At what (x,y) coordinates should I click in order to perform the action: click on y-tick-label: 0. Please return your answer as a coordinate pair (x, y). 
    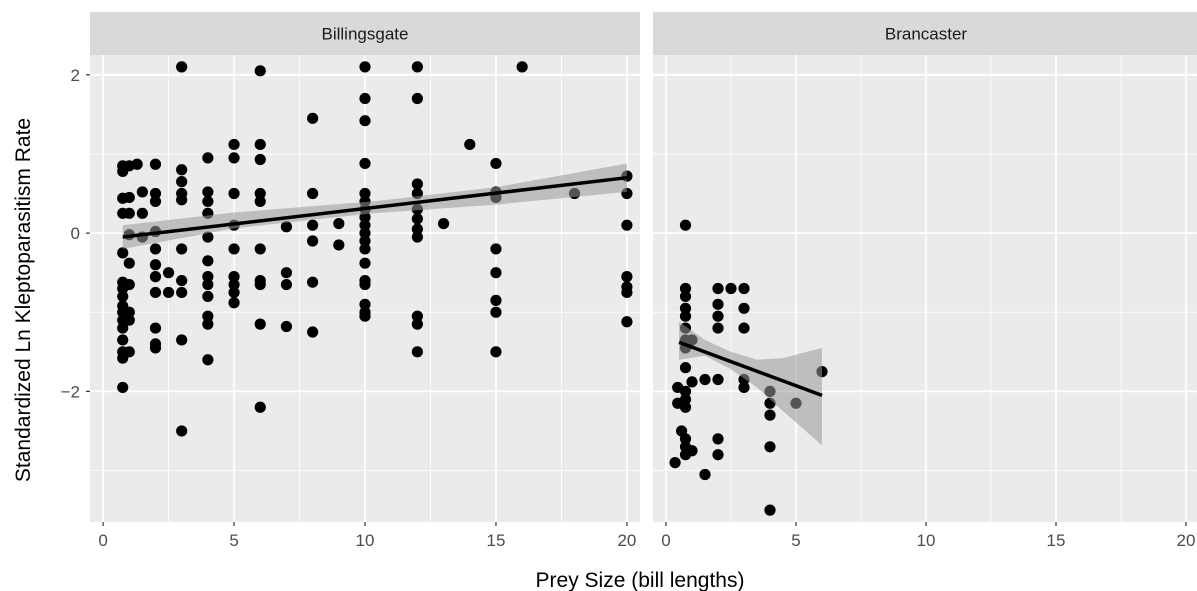
    Looking at the image, I should click on (75, 233).